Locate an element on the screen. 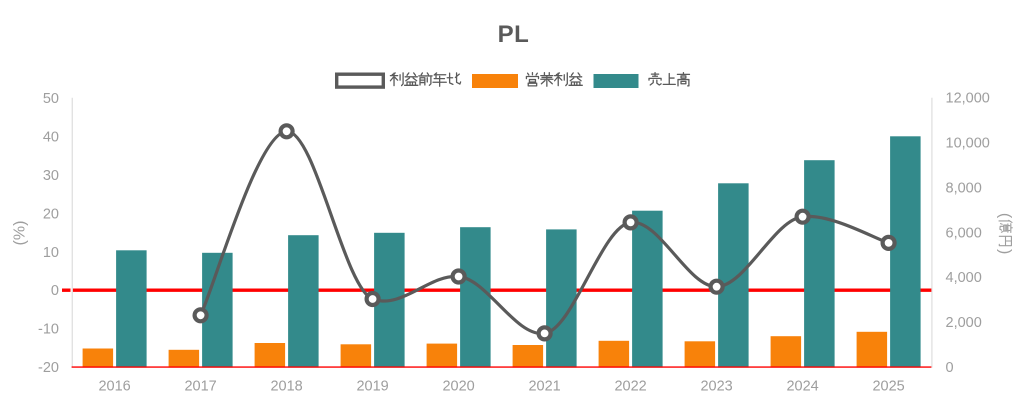  svg-text: 10 is located at coordinates (51, 253).